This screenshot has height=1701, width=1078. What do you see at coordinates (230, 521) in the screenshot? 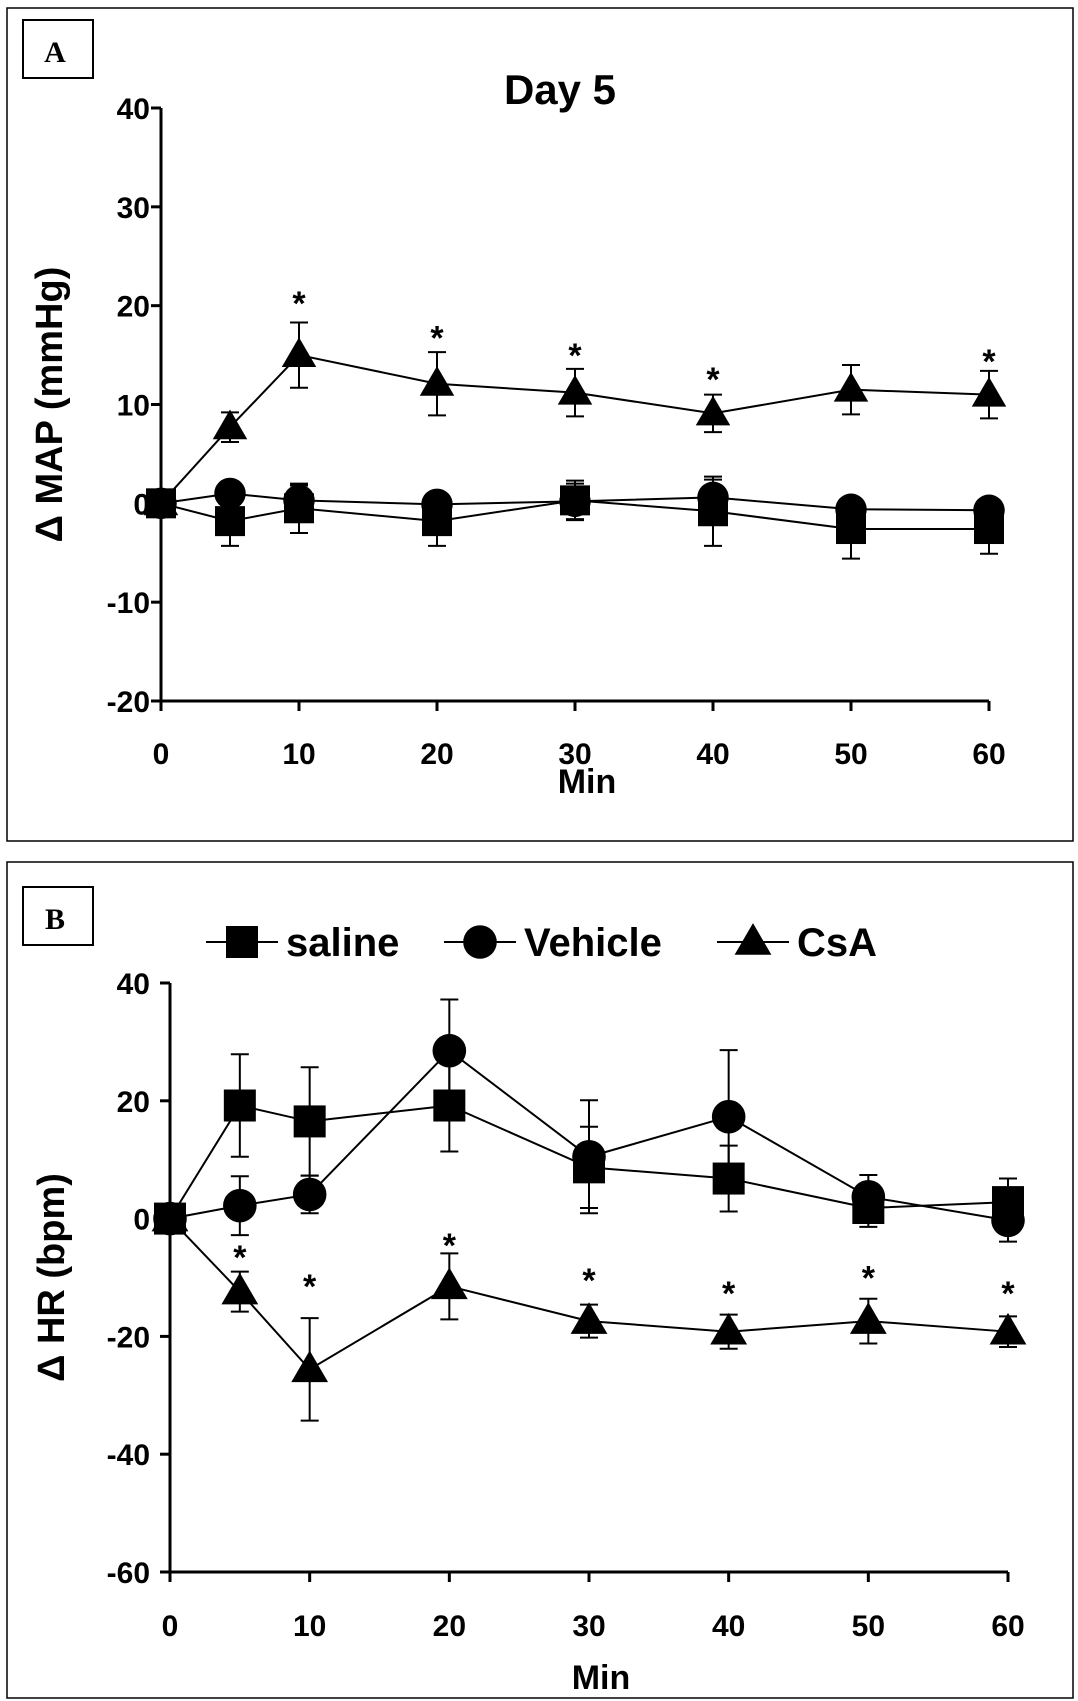
I see `square-point` at bounding box center [230, 521].